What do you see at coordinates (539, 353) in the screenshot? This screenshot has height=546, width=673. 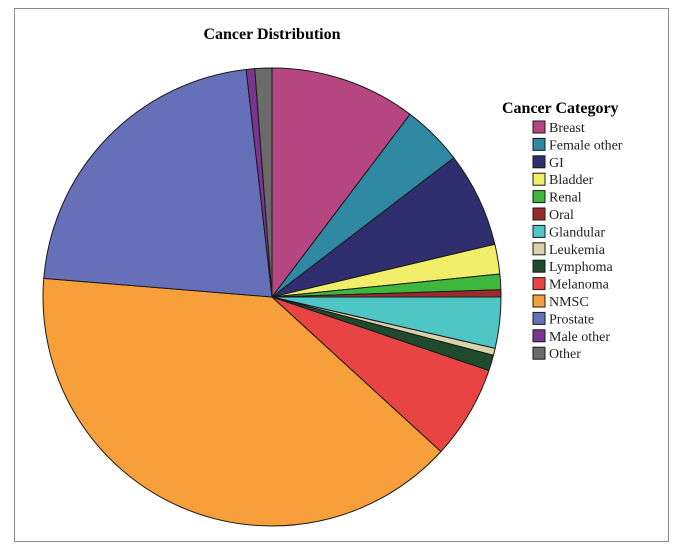 I see `legend-swatch-other` at bounding box center [539, 353].